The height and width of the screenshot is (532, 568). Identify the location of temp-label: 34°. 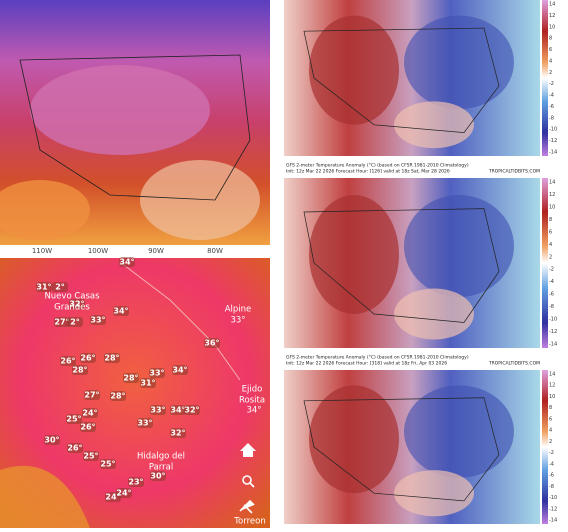
(177, 410).